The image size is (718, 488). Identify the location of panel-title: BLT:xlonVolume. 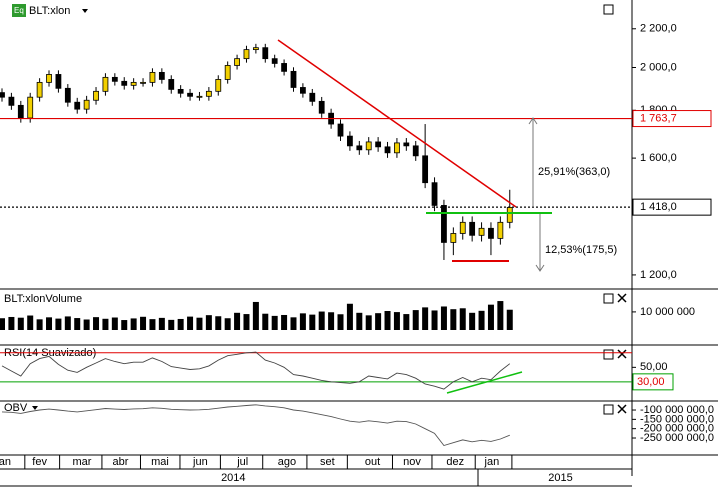
(43, 299).